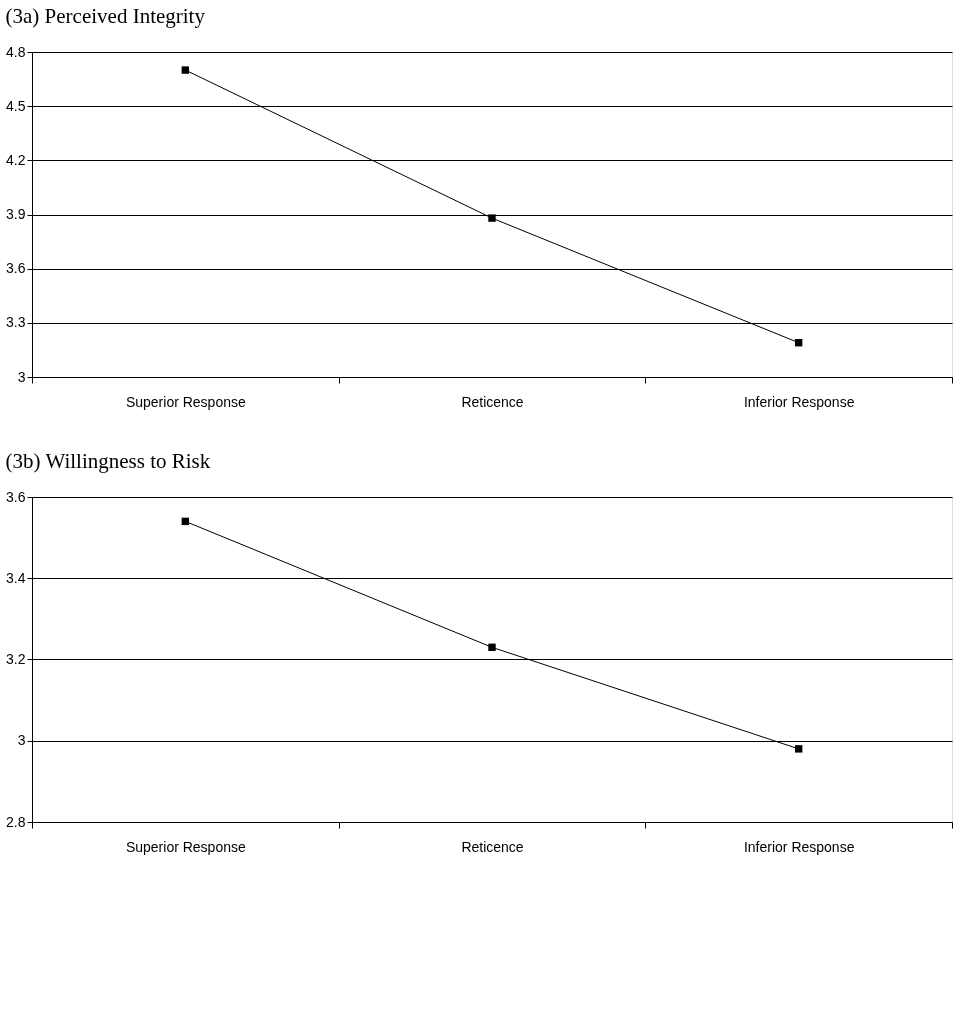 The image size is (973, 1027). What do you see at coordinates (16, 51) in the screenshot?
I see `y-tick-label: 4.8` at bounding box center [16, 51].